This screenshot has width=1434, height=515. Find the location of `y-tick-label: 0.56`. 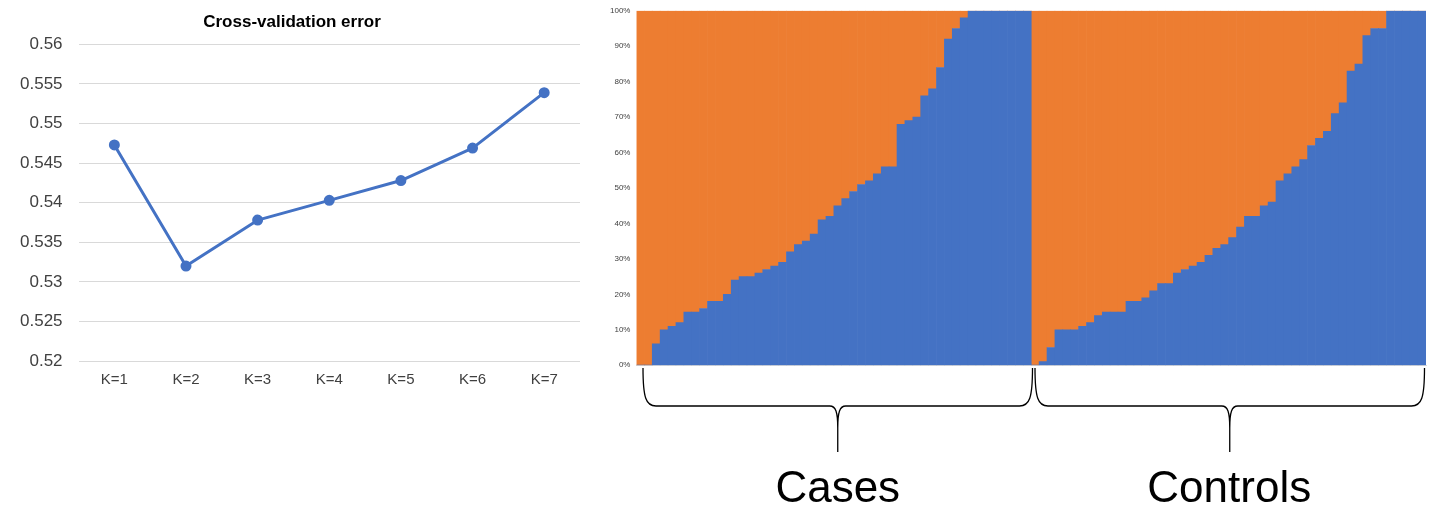

y-tick-label: 0.56 is located at coordinates (46, 44).